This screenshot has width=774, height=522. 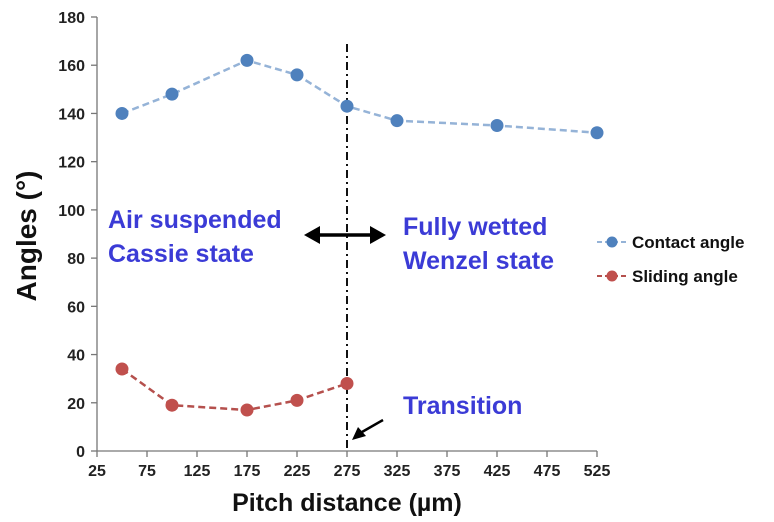 I want to click on transition-label: Transition, so click(x=462, y=406).